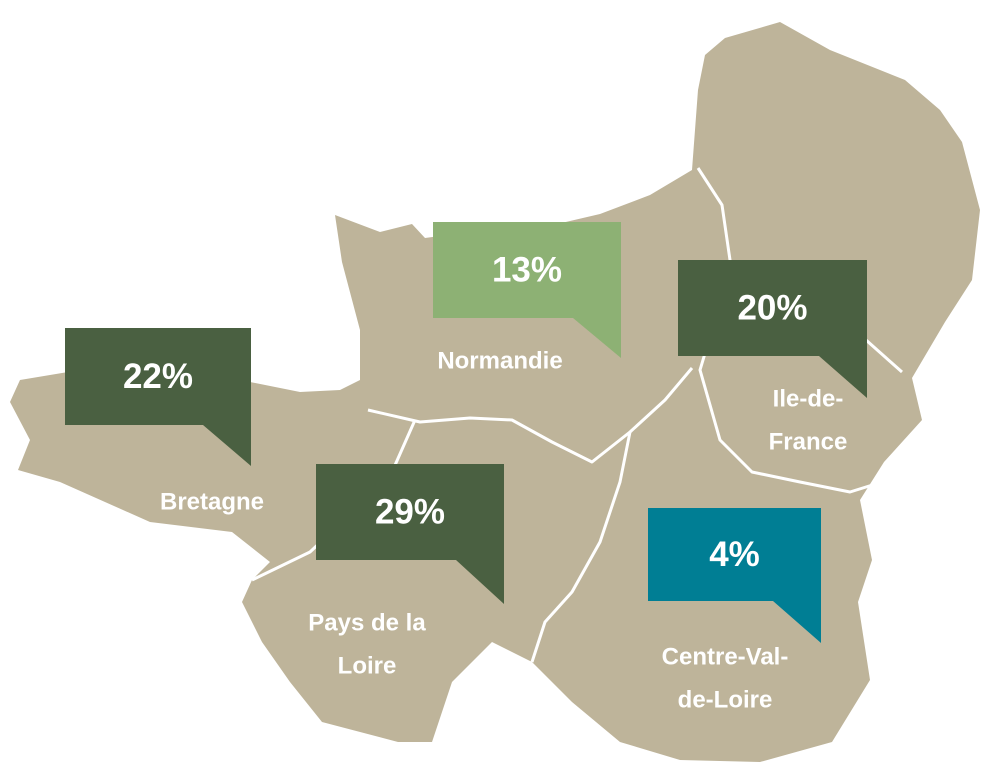 This screenshot has width=983, height=777. Describe the element at coordinates (808, 398) in the screenshot. I see `region-name: Ile-de-` at that location.